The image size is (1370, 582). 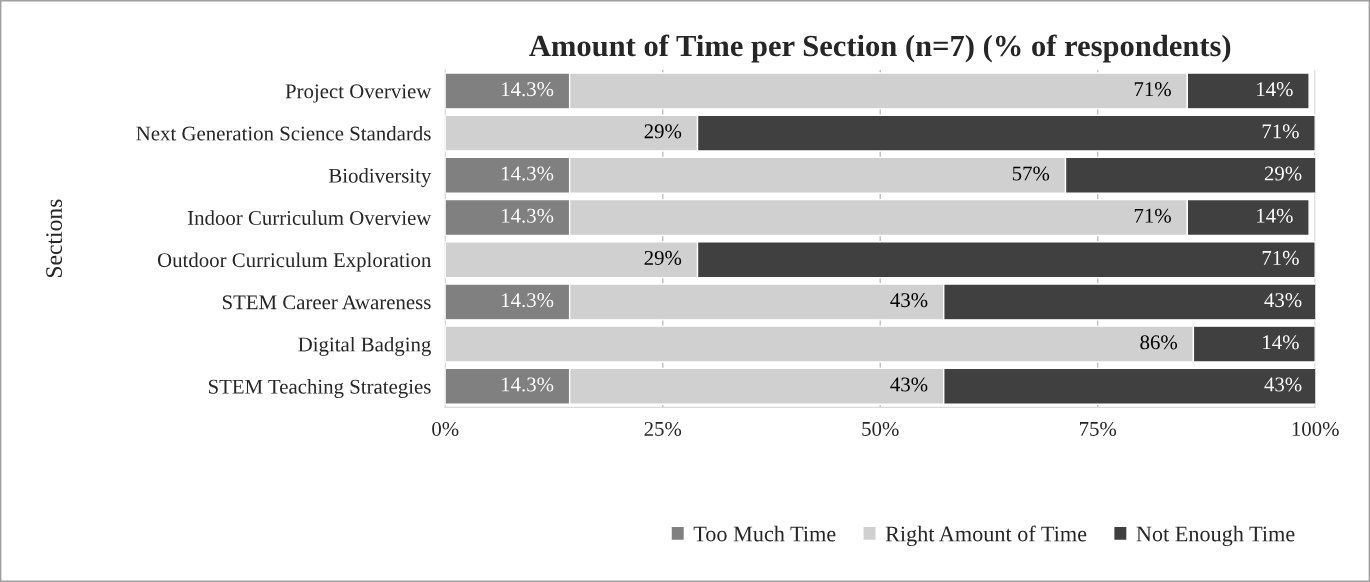 What do you see at coordinates (663, 429) in the screenshot?
I see `x-tick-label: 25%` at bounding box center [663, 429].